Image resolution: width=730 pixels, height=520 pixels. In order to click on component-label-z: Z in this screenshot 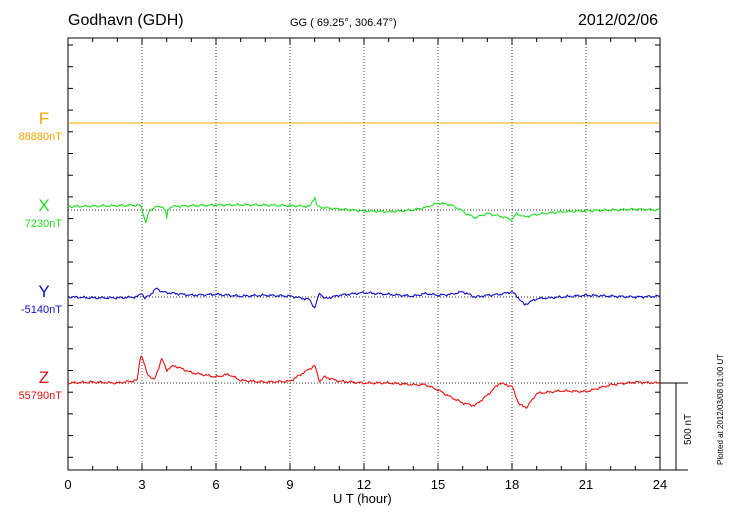, I will do `click(44, 377)`.